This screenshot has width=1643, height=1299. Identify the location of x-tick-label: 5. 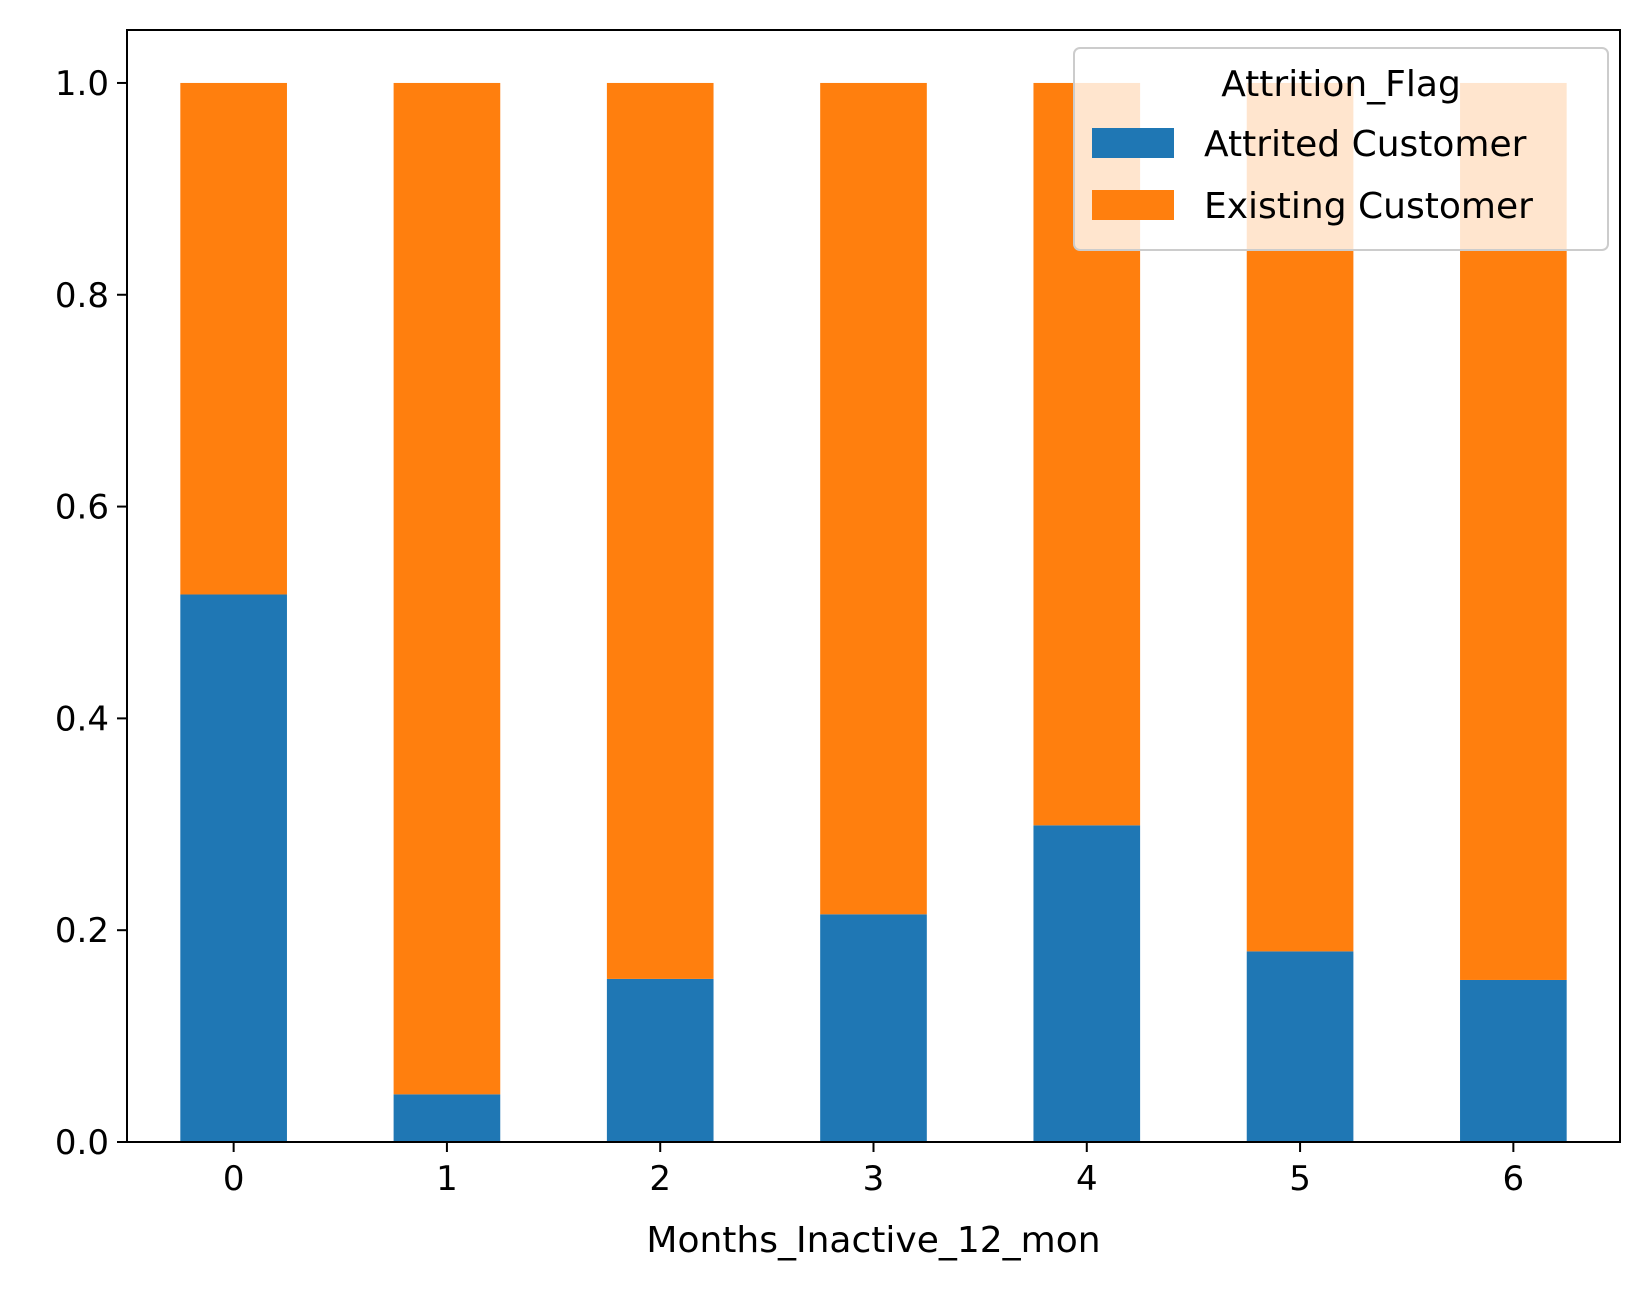
(1300, 1179).